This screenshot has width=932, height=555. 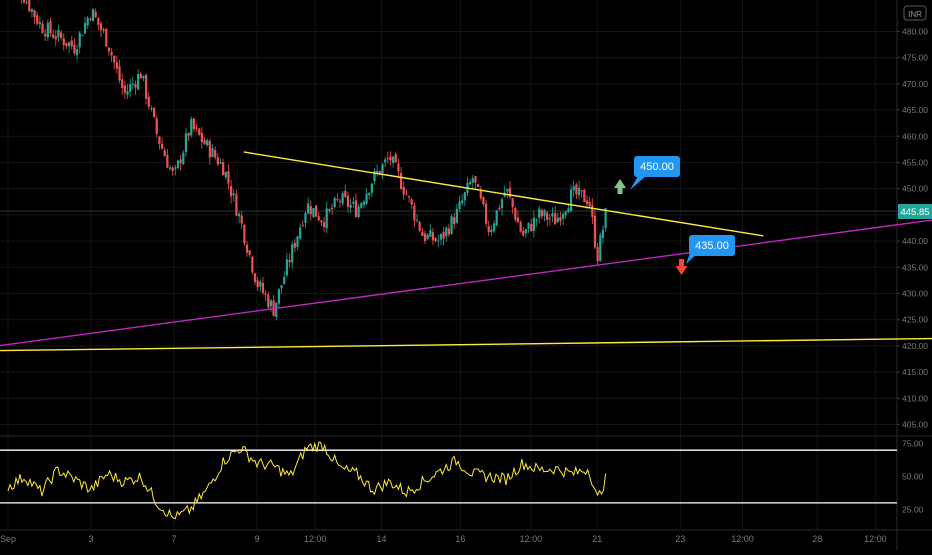 What do you see at coordinates (680, 539) in the screenshot?
I see `time-tick-label: 23` at bounding box center [680, 539].